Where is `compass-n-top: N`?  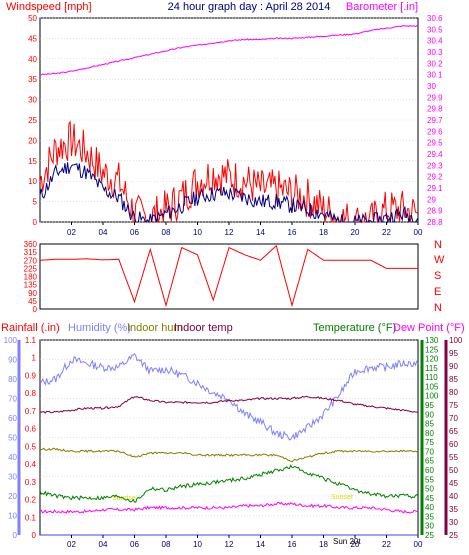 compass-n-top: N is located at coordinates (438, 245).